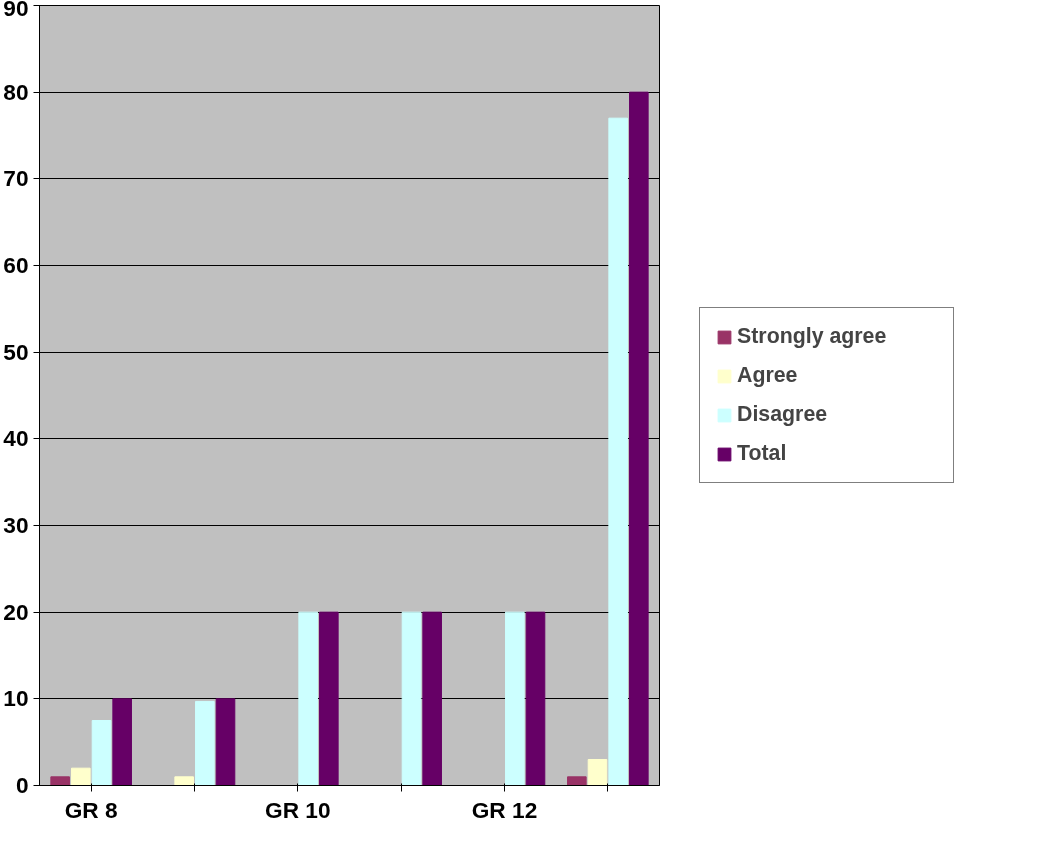 This screenshot has width=1064, height=865. What do you see at coordinates (16, 178) in the screenshot?
I see `y-tick-label: 70` at bounding box center [16, 178].